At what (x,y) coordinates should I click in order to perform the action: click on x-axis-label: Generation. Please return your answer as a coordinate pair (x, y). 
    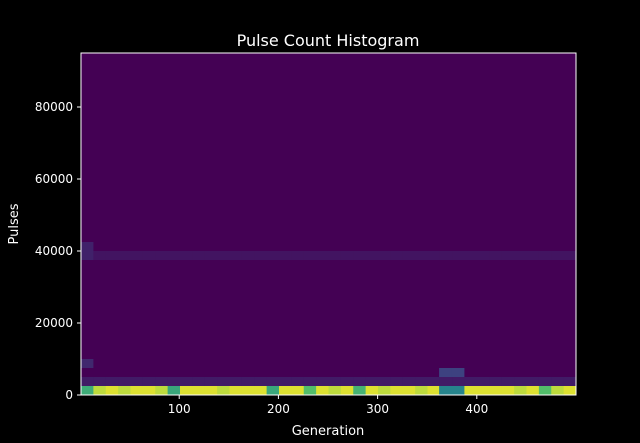
    Looking at the image, I should click on (328, 431).